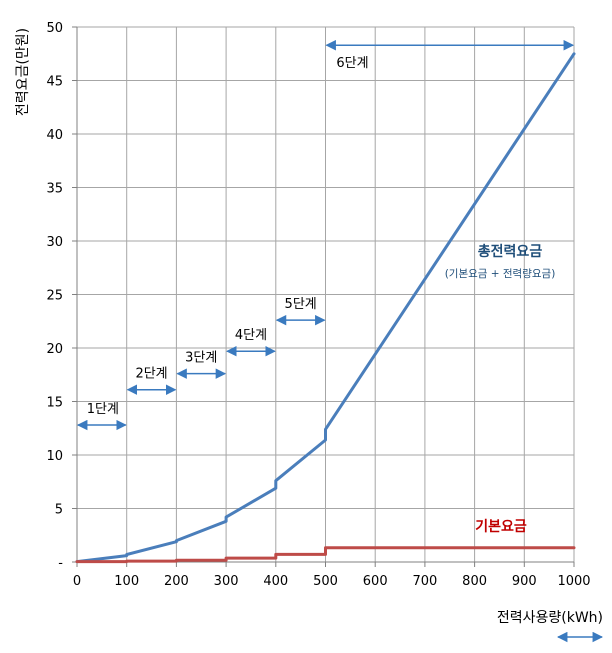 This screenshot has width=612, height=653. I want to click on x-tick-label: 700, so click(424, 581).